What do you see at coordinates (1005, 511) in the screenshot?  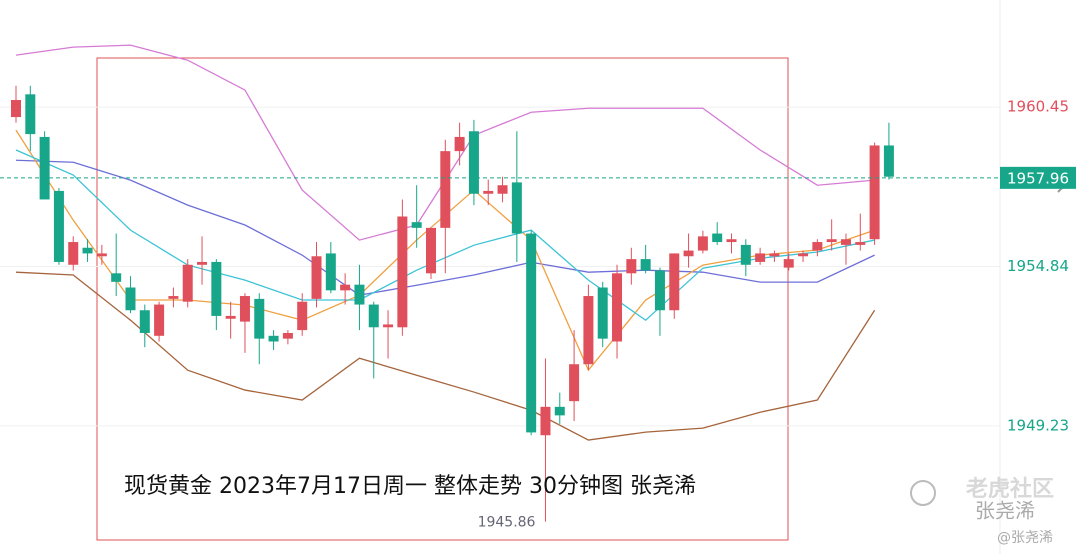 I see `watermark: 张尧浠` at bounding box center [1005, 511].